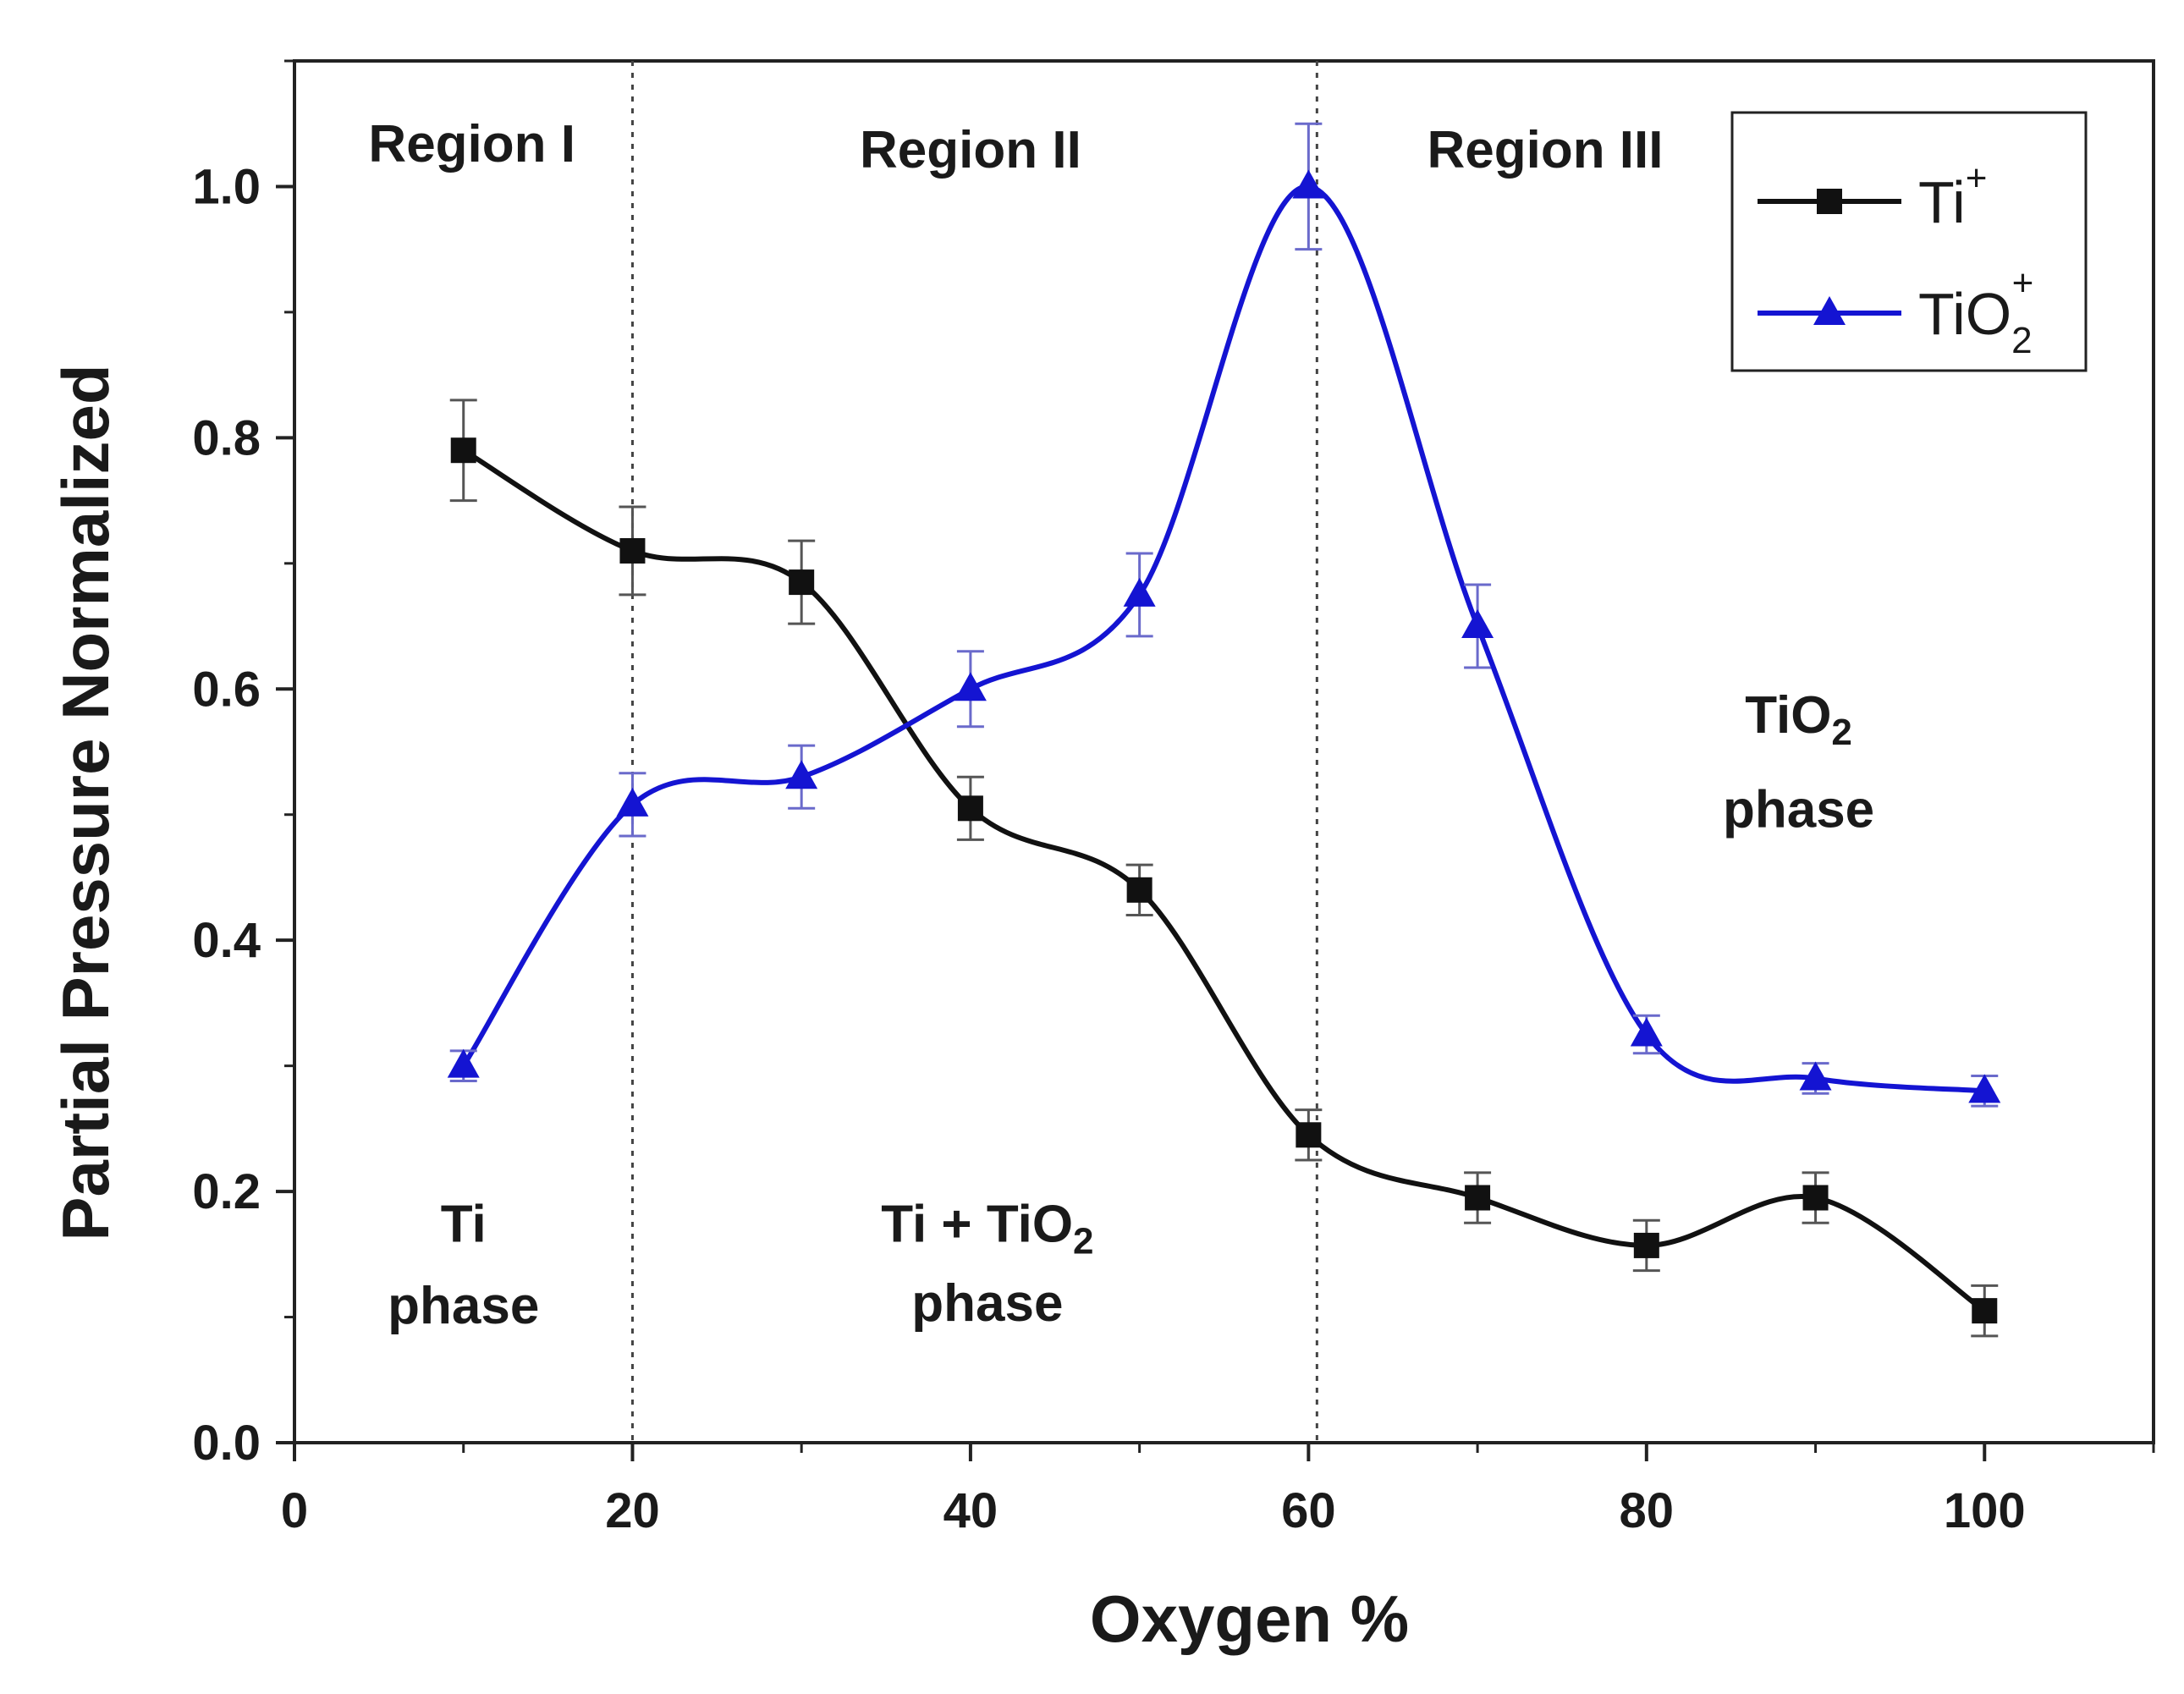  Describe the element at coordinates (1249, 1619) in the screenshot. I see `x-axis-title: Oxygen %` at that location.